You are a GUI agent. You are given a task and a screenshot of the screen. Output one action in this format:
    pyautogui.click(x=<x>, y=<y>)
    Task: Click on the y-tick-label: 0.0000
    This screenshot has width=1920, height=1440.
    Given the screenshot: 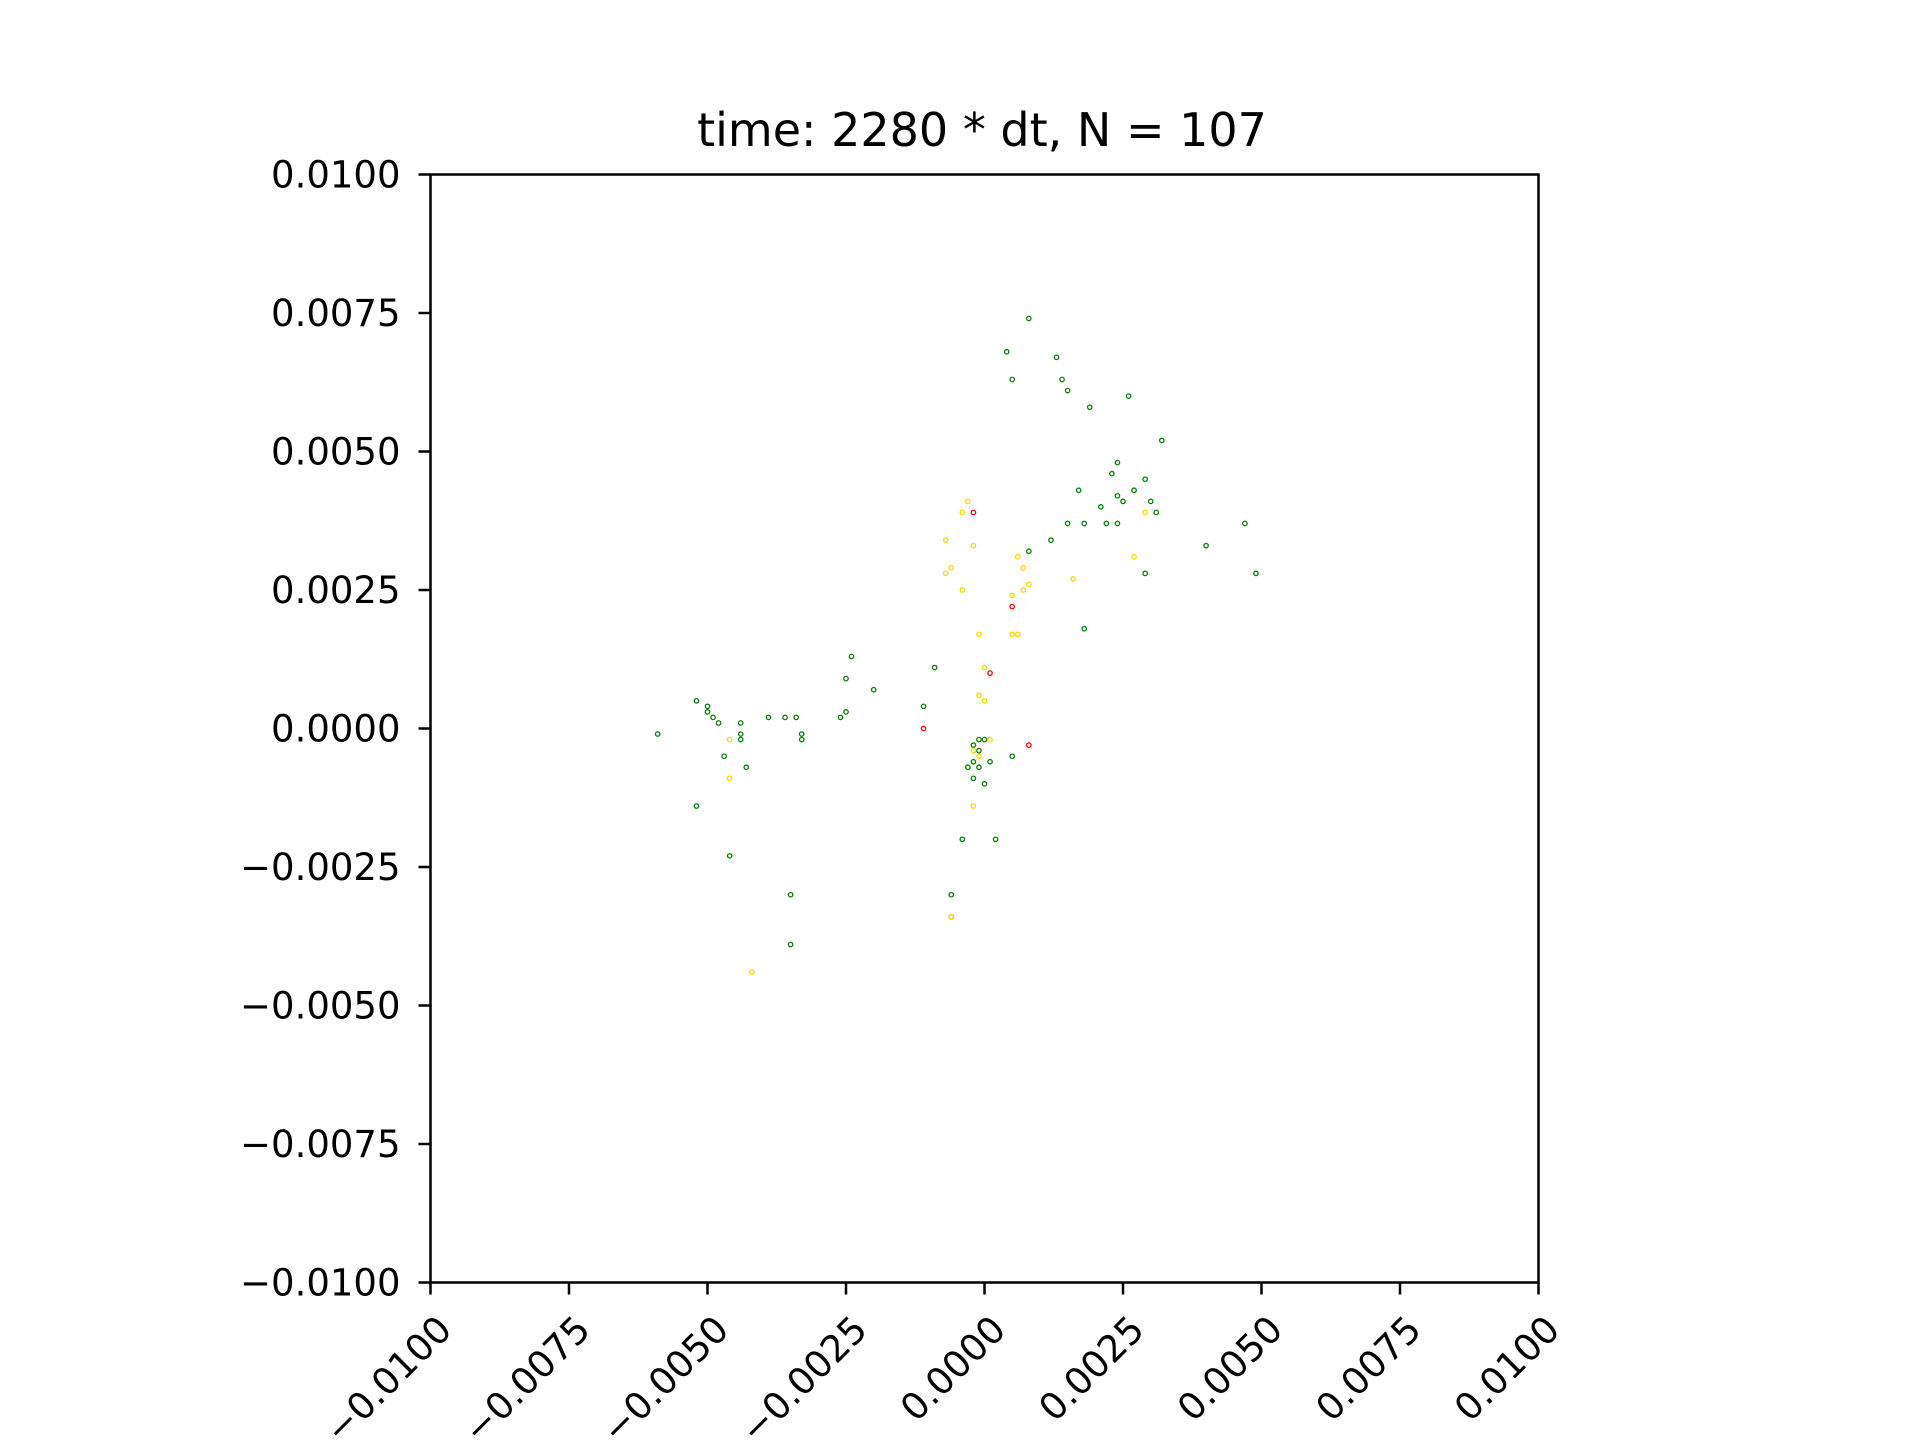 What is the action you would take?
    pyautogui.click(x=335, y=729)
    